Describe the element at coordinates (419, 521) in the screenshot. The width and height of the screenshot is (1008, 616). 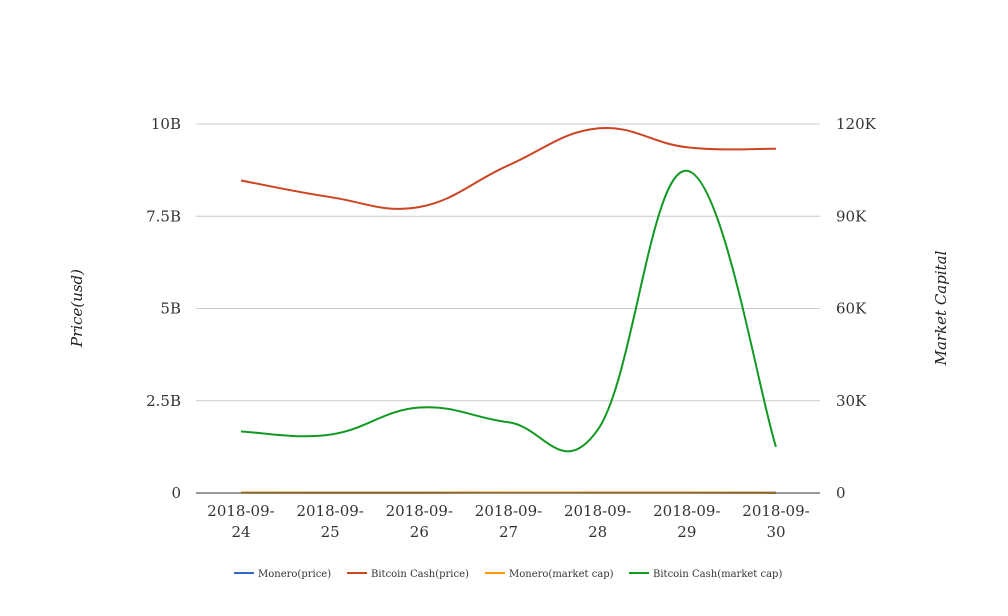
I see `x-tick-label: 2018-09- 26` at that location.